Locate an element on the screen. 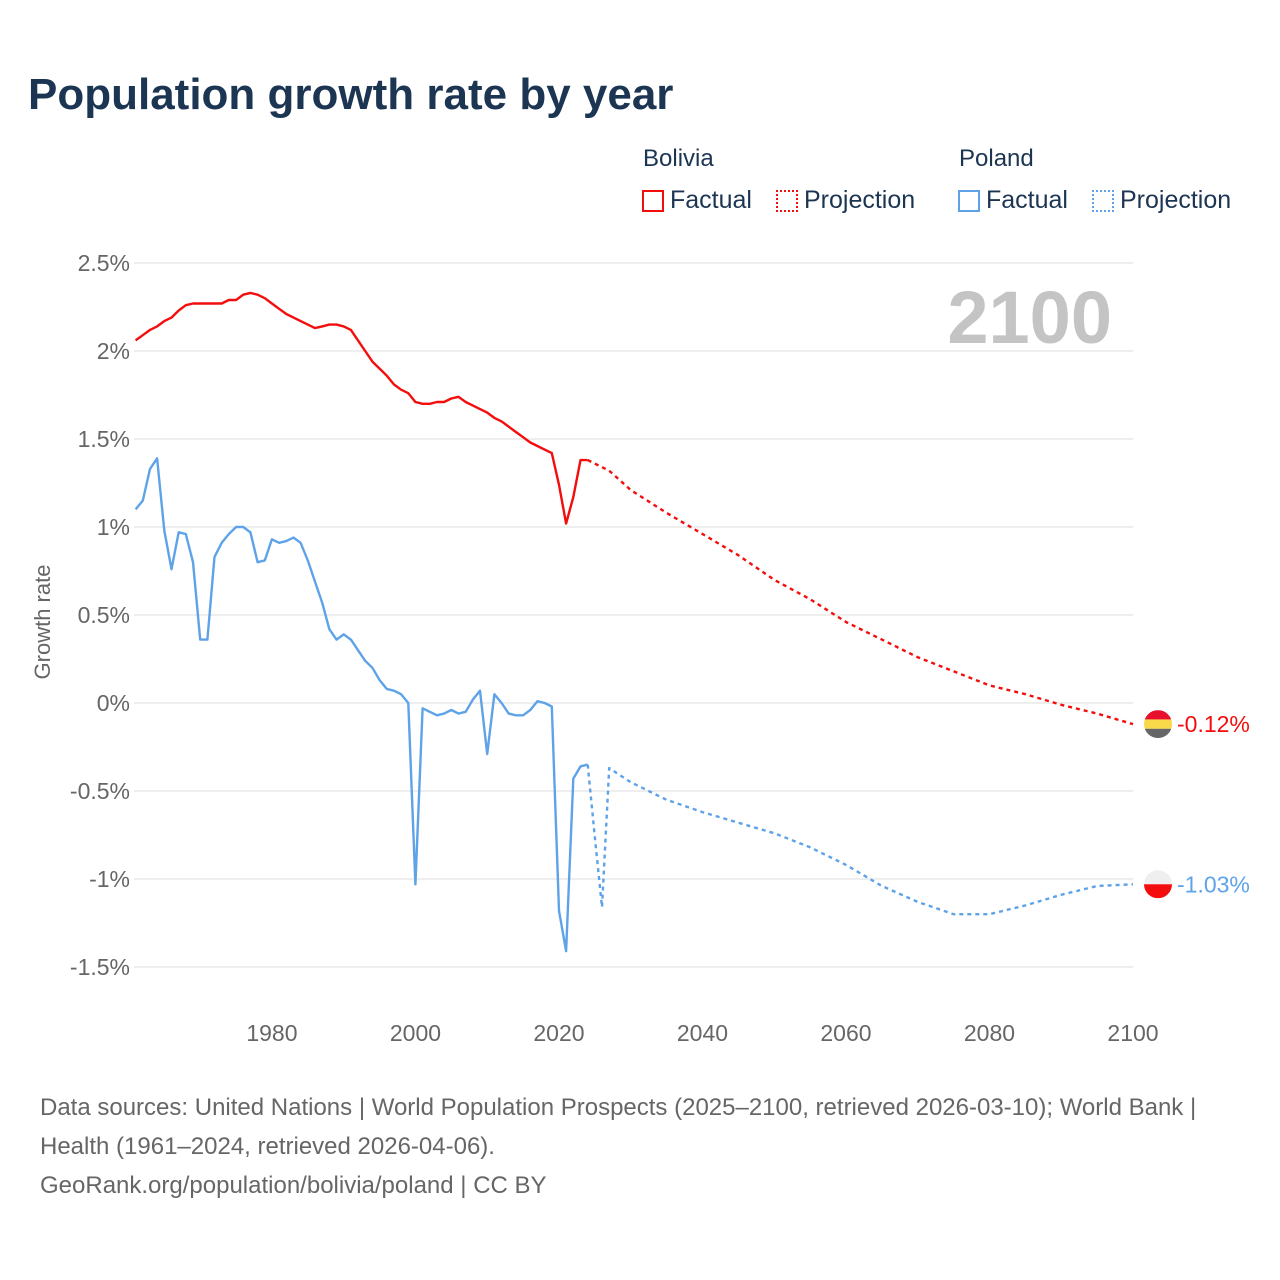  series-poland-projection is located at coordinates (860, 840).